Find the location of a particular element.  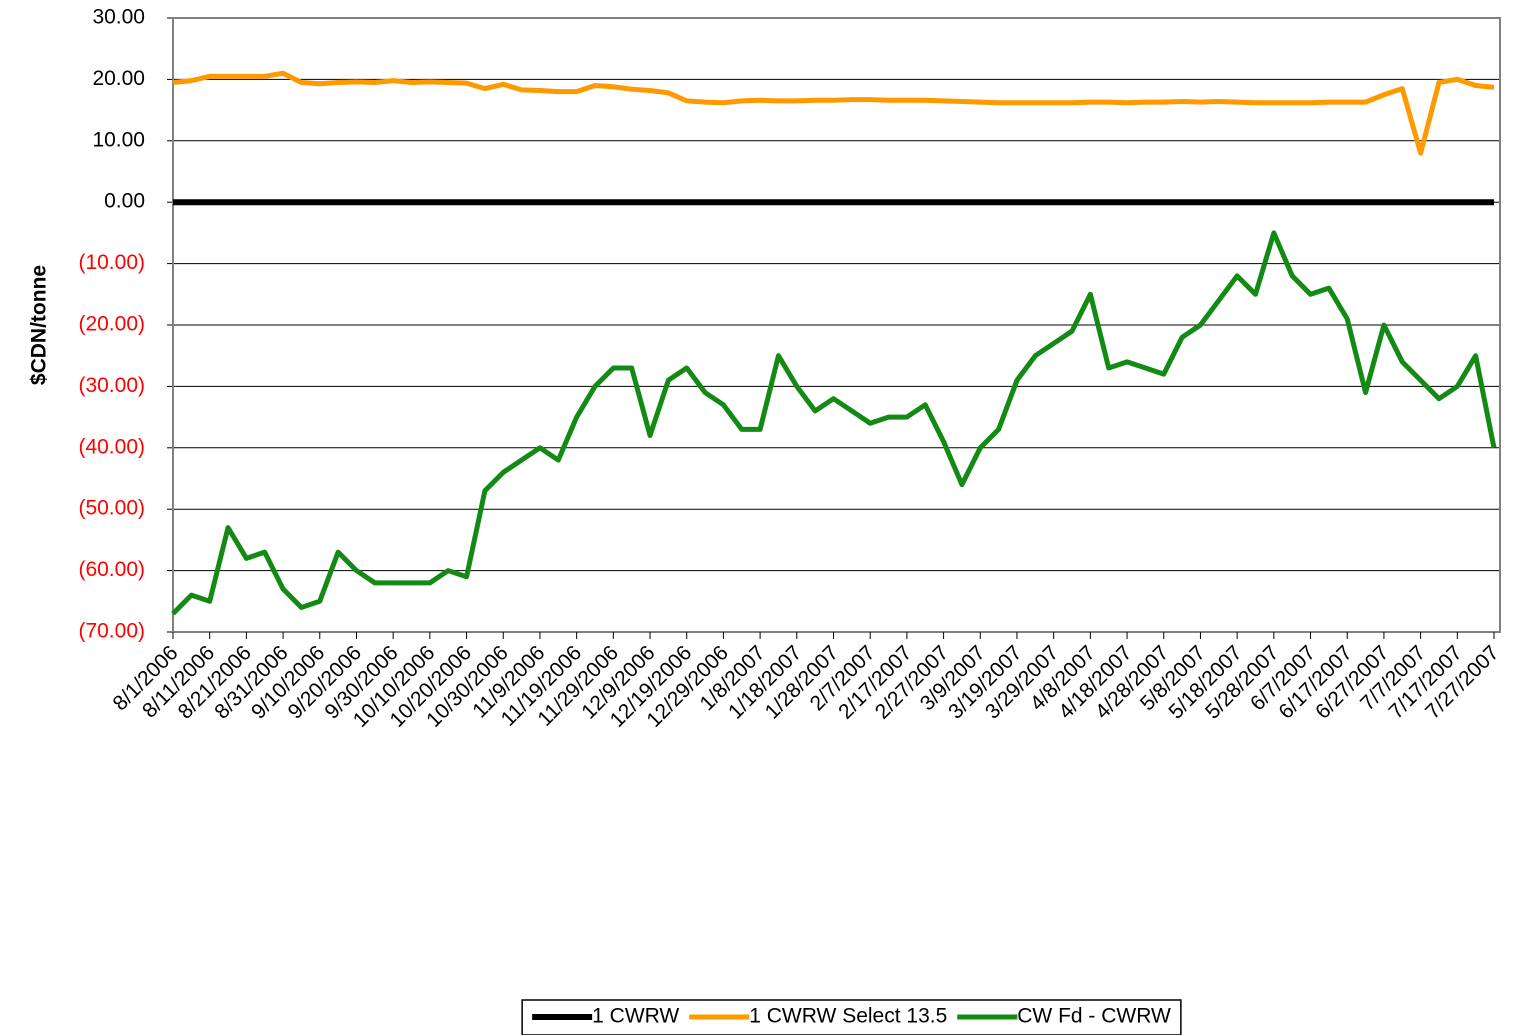

y-tick-label: (40.00) is located at coordinates (111, 446).